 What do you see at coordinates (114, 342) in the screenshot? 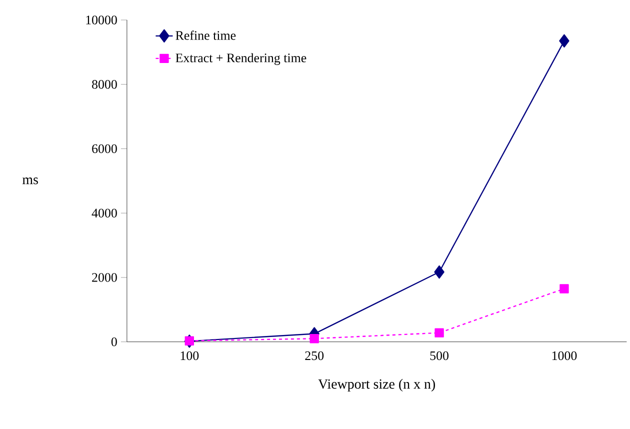
I see `y-tick-label: 0` at bounding box center [114, 342].